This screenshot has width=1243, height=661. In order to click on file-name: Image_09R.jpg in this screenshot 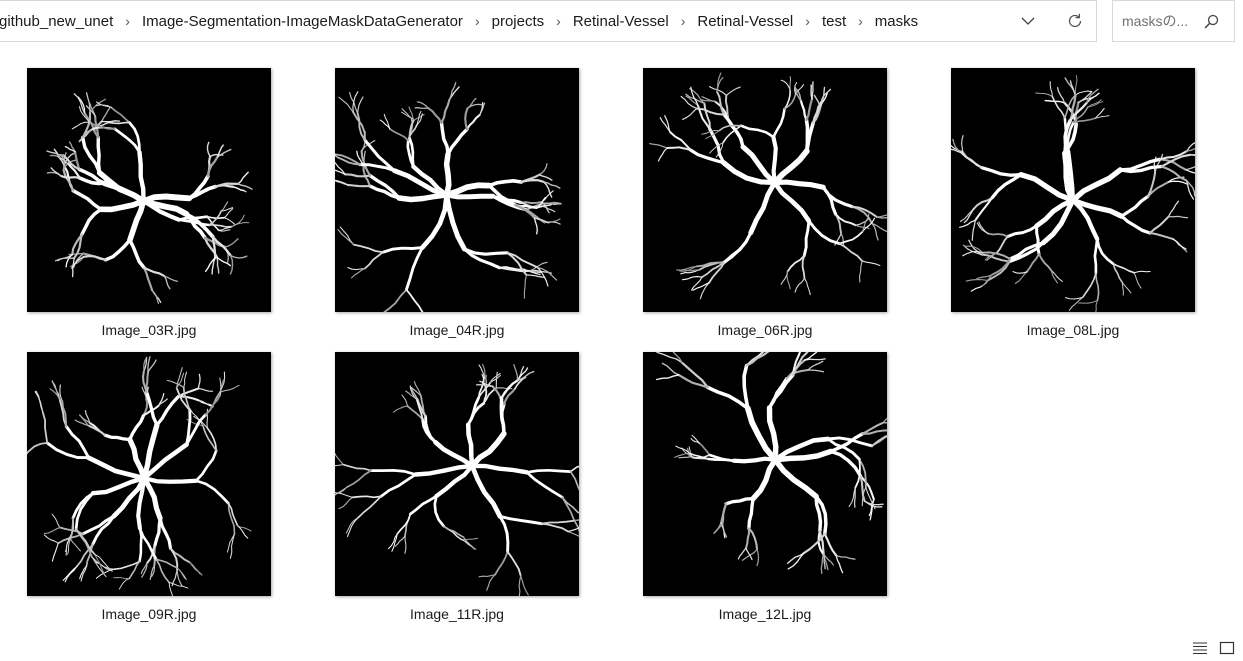, I will do `click(149, 614)`.